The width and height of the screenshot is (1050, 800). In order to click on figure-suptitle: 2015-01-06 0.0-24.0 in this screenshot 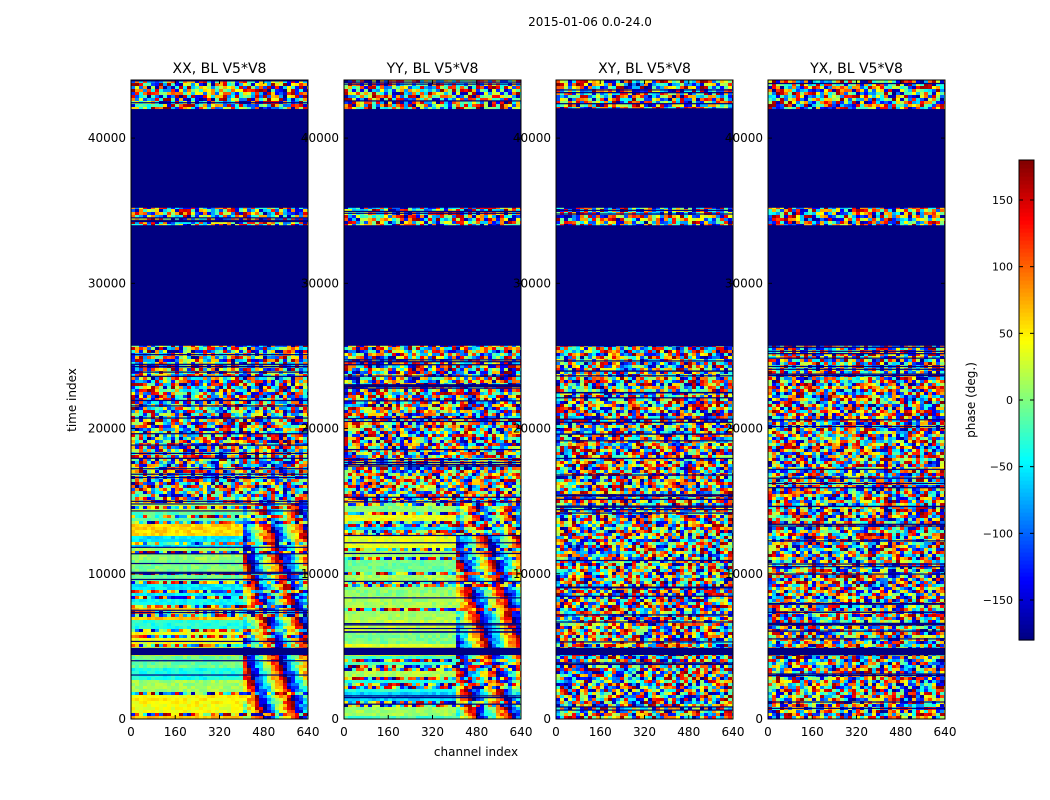, I will do `click(590, 22)`.